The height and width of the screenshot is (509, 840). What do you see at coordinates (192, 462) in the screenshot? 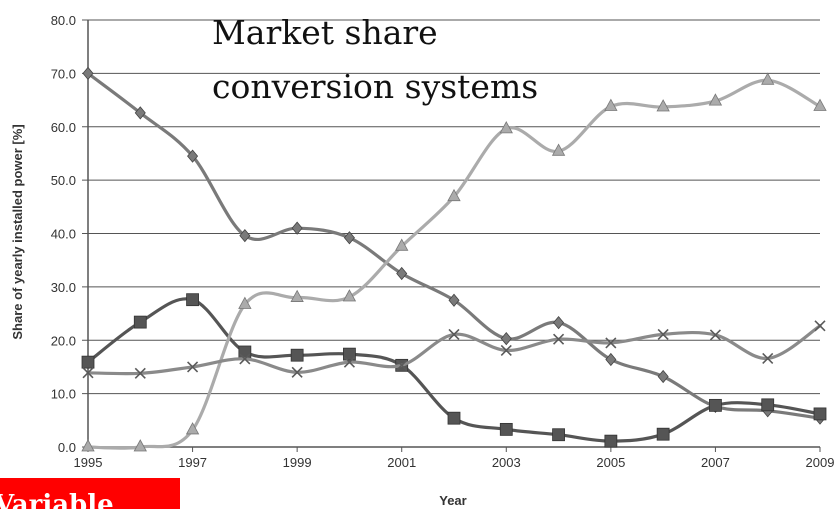
I see `x-tick-label: 1997` at bounding box center [192, 462].